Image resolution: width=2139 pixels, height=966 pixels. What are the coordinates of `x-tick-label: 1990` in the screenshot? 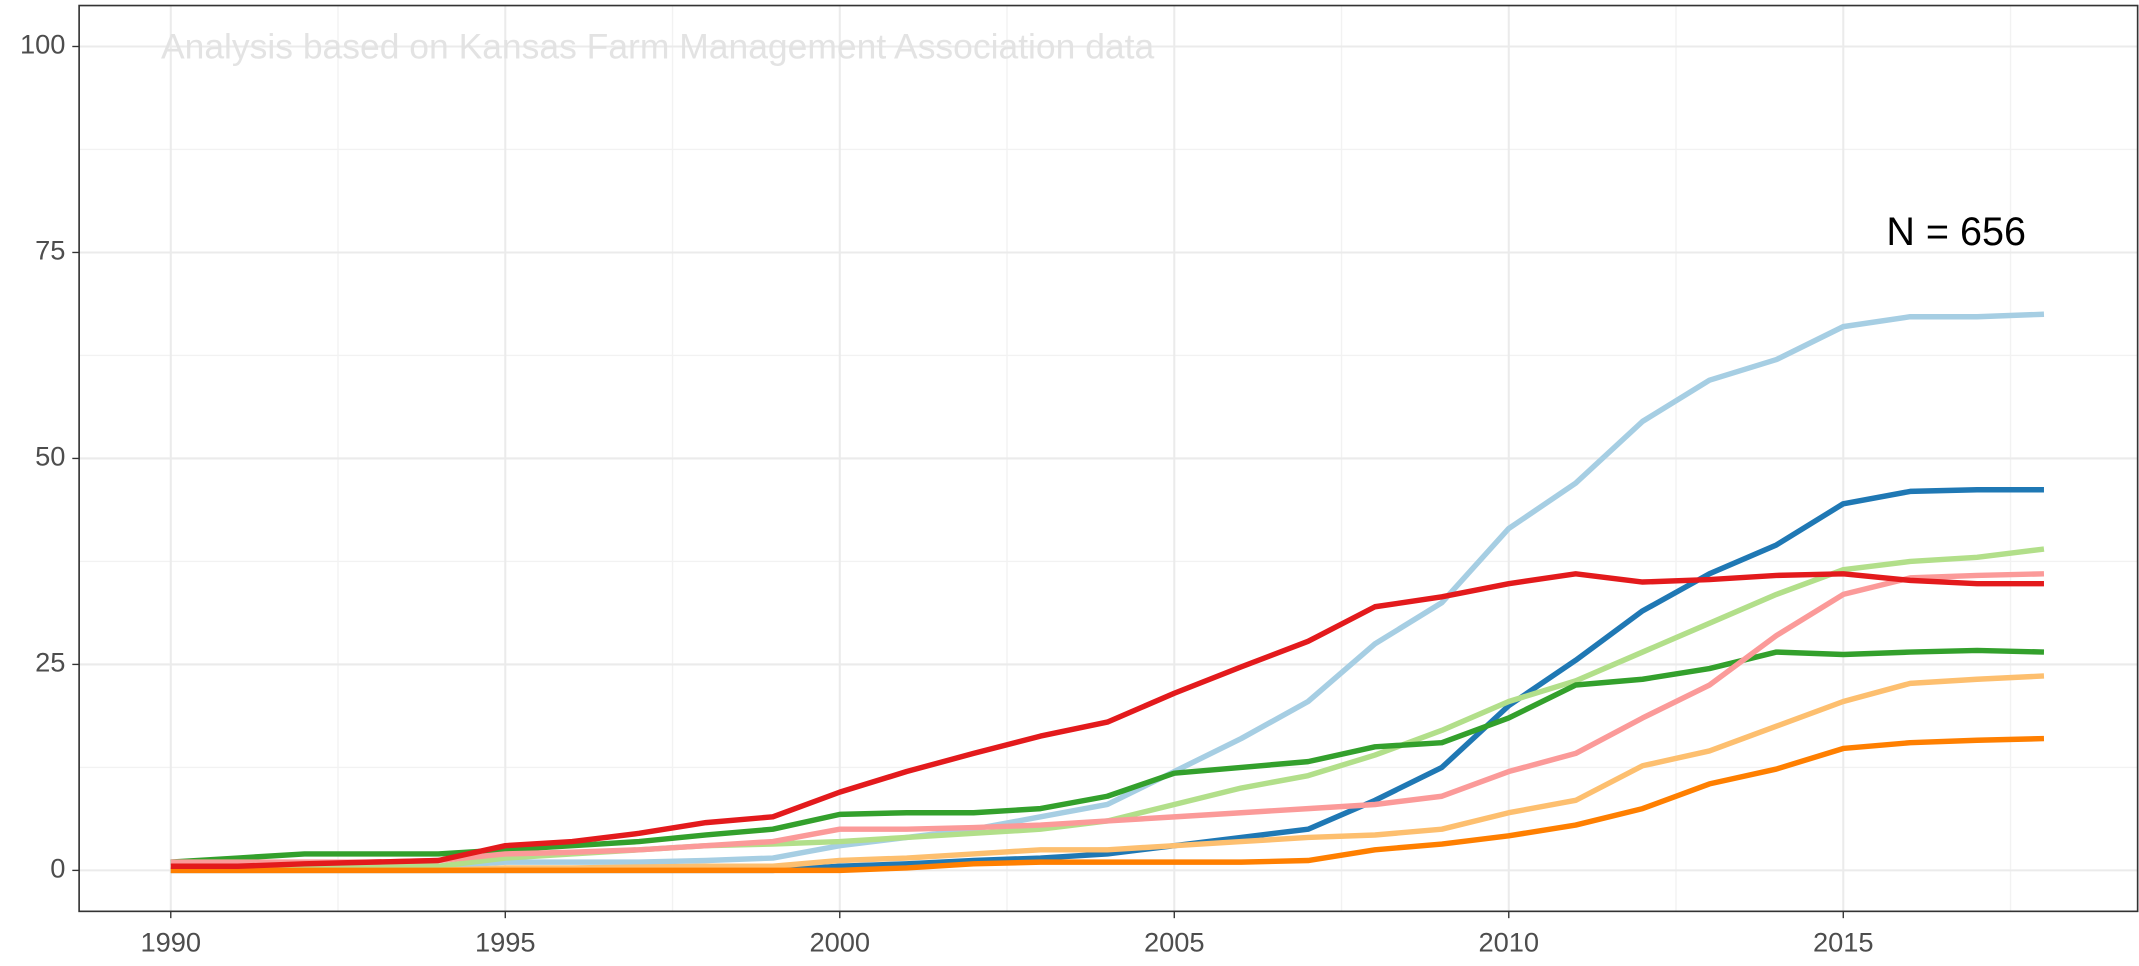 It's located at (170, 941).